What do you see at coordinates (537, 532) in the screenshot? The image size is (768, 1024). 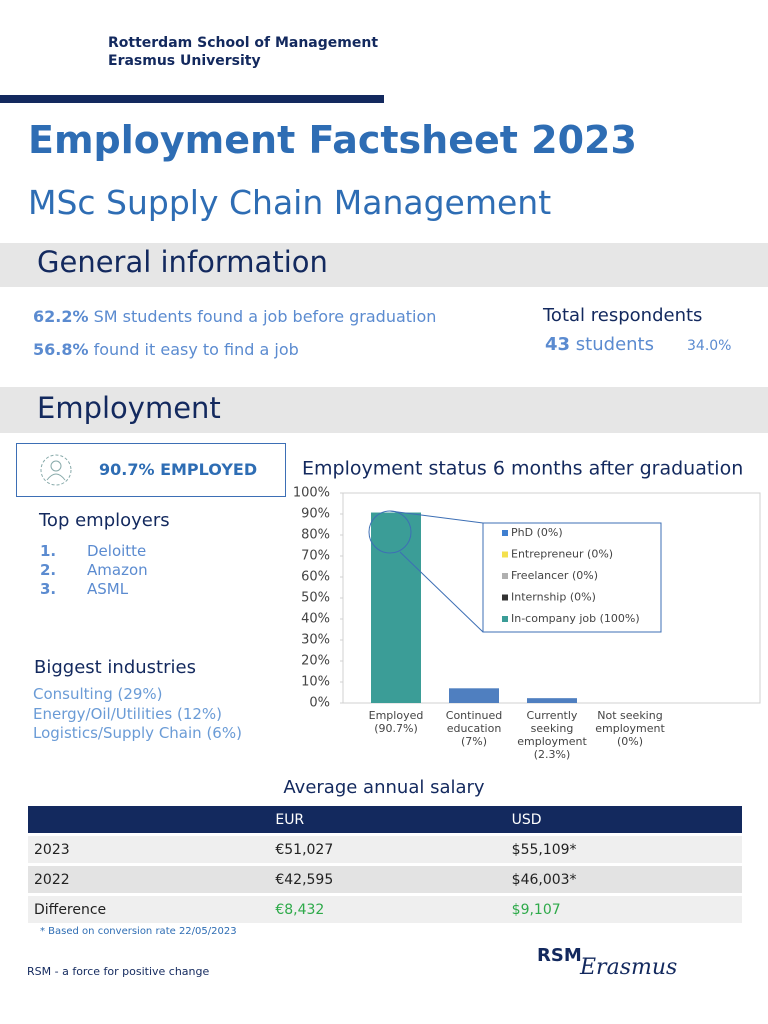 I see `inset-label: PhD (0%)` at bounding box center [537, 532].